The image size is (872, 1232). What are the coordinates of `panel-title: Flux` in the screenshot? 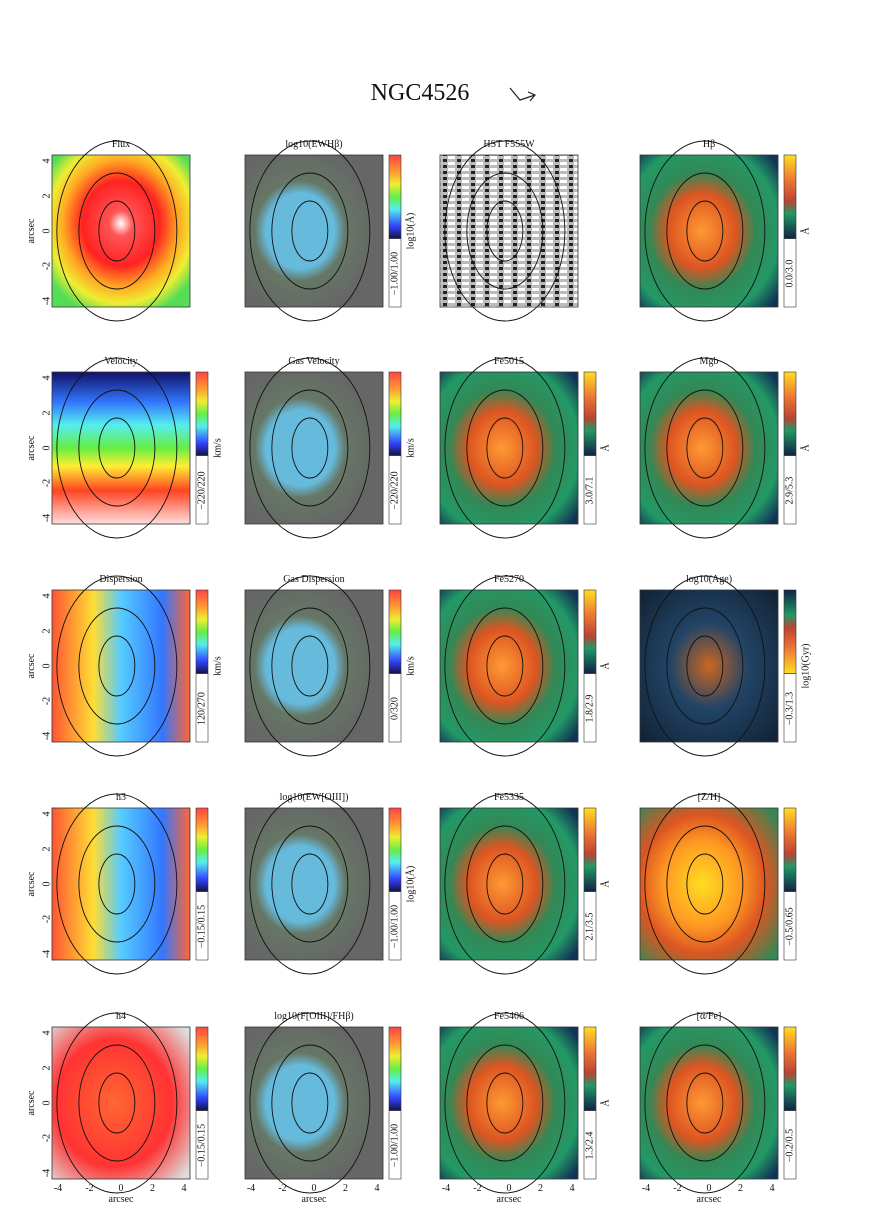 It's located at (121, 144).